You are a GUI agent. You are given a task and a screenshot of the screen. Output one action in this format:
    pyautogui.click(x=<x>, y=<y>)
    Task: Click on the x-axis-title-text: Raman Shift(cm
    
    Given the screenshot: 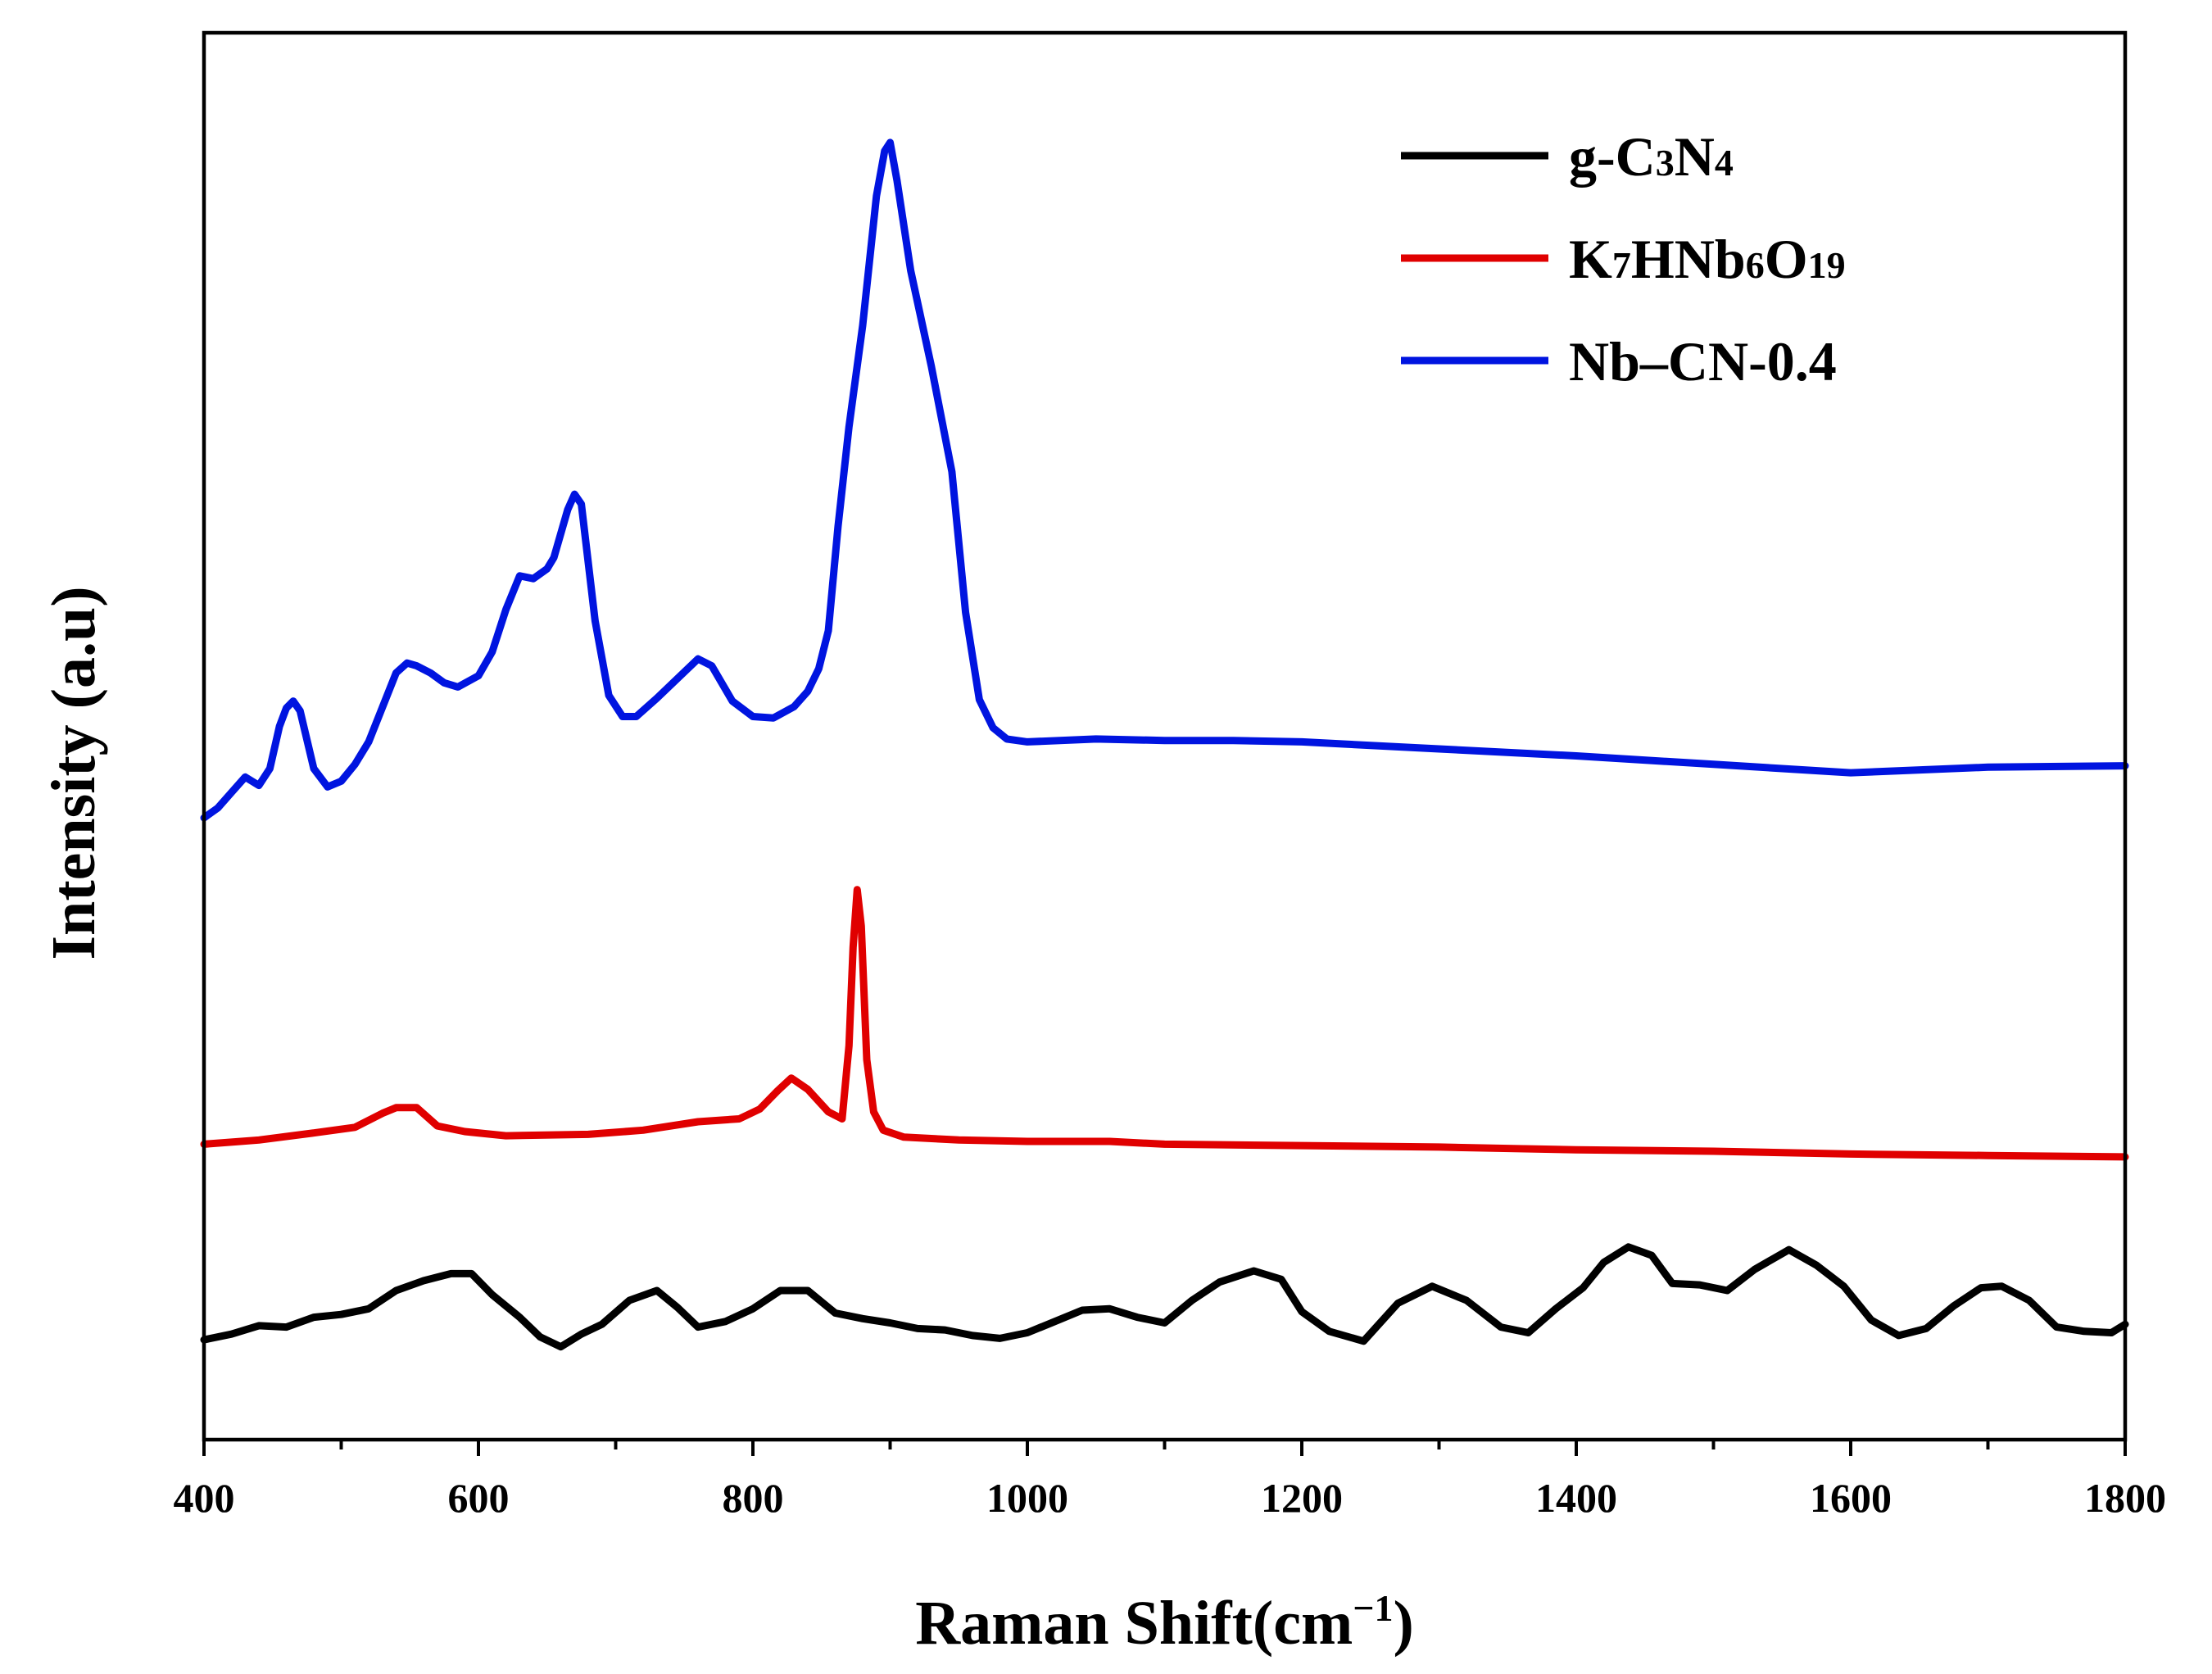 What is the action you would take?
    pyautogui.click(x=1134, y=1624)
    